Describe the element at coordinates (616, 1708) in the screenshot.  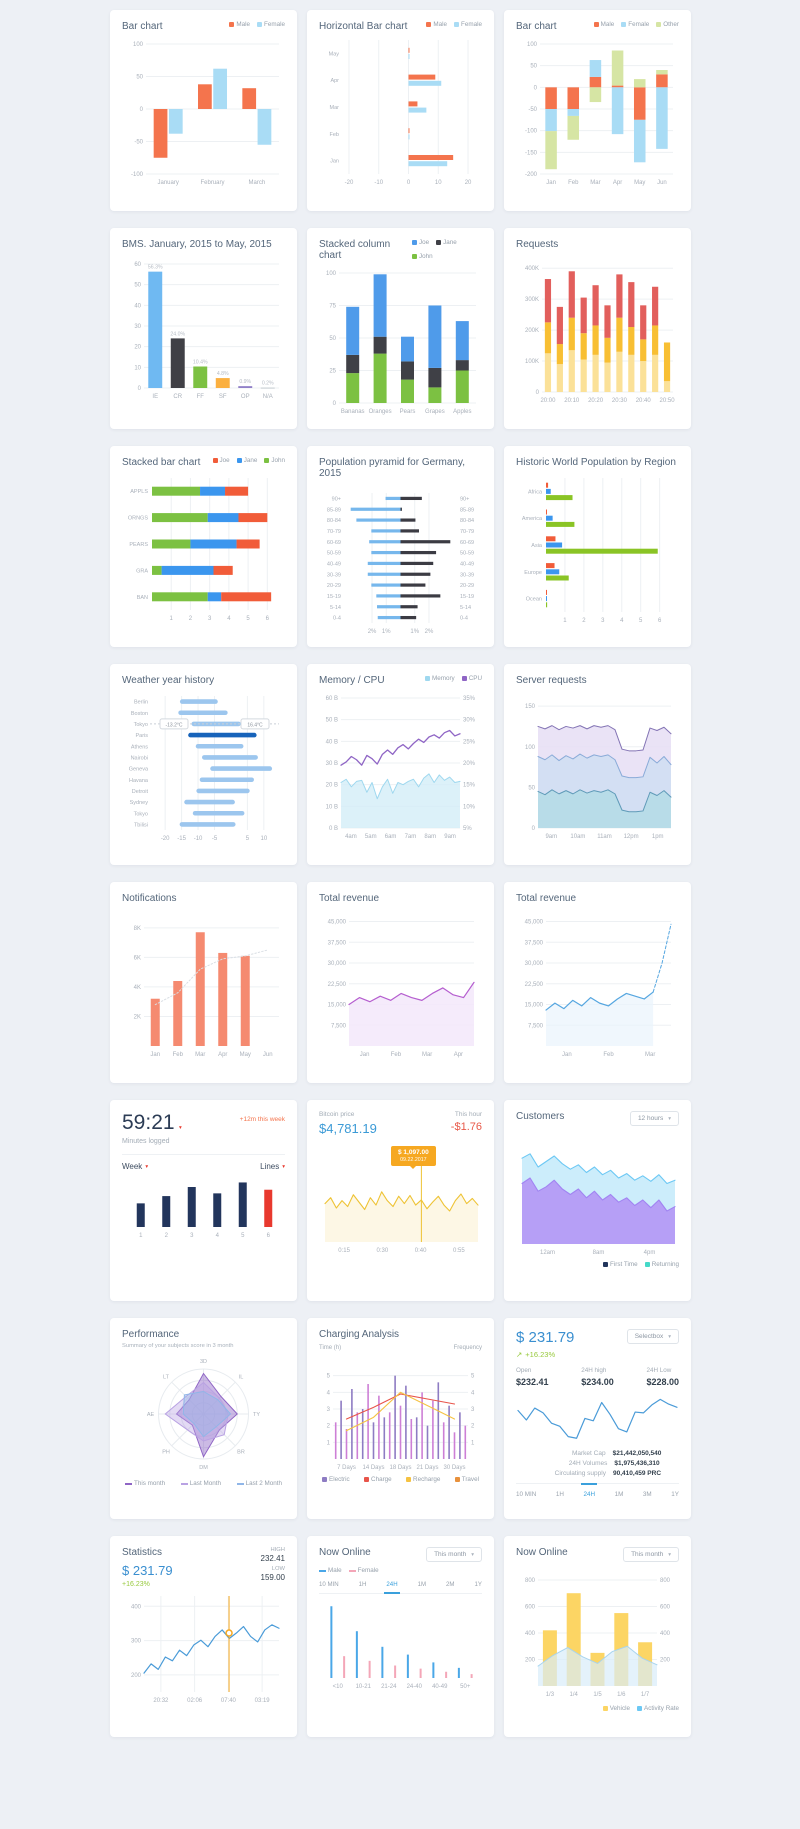
I see `legend-item: Vehicle` at that location.